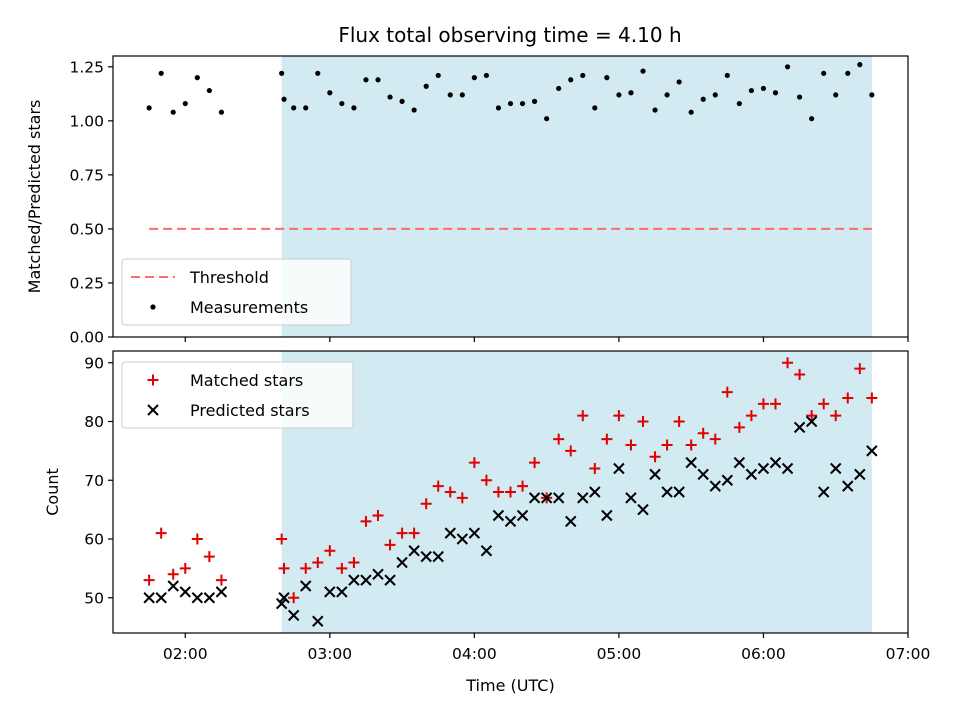 The image size is (960, 720). I want to click on y-tick-label: 50, so click(94, 598).